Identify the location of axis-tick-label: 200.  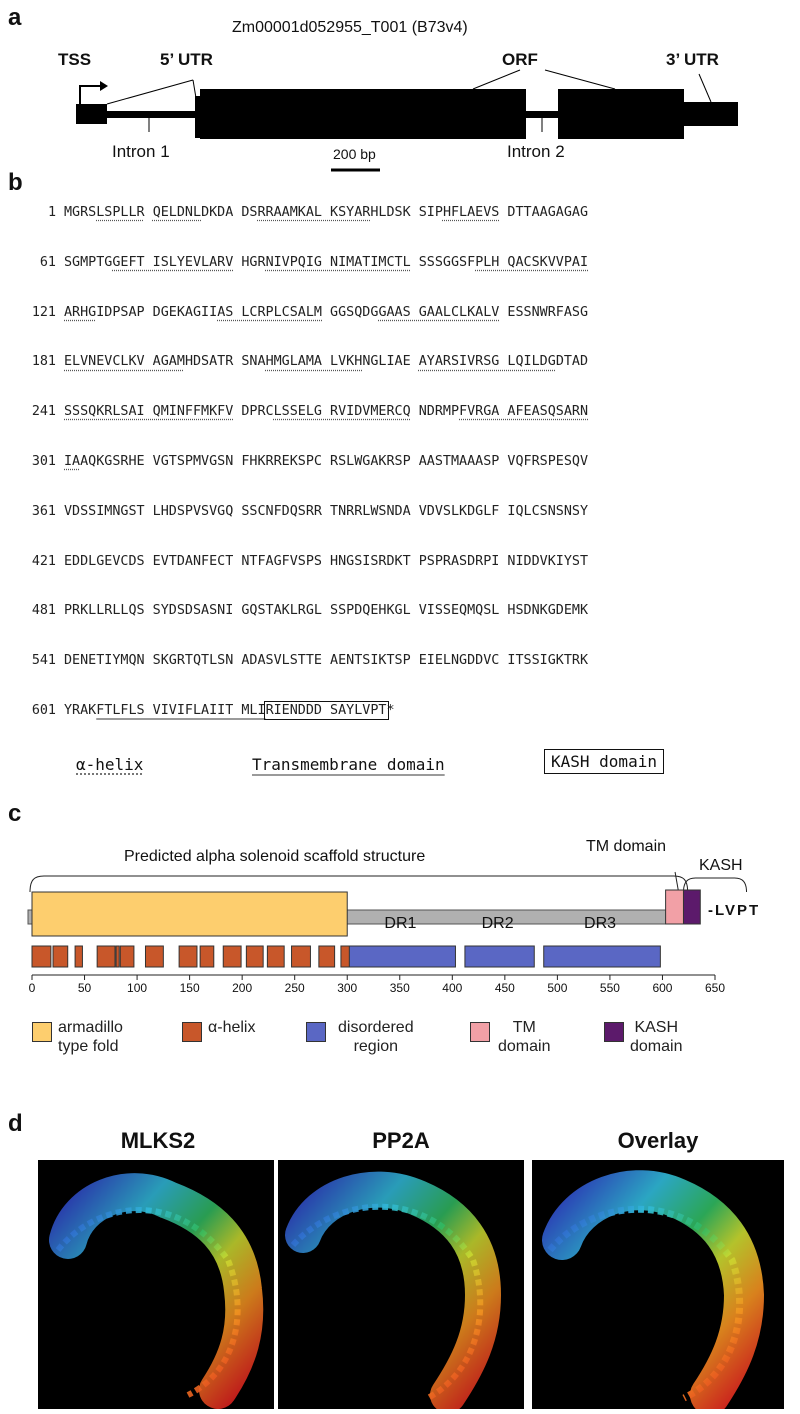
(242, 988).